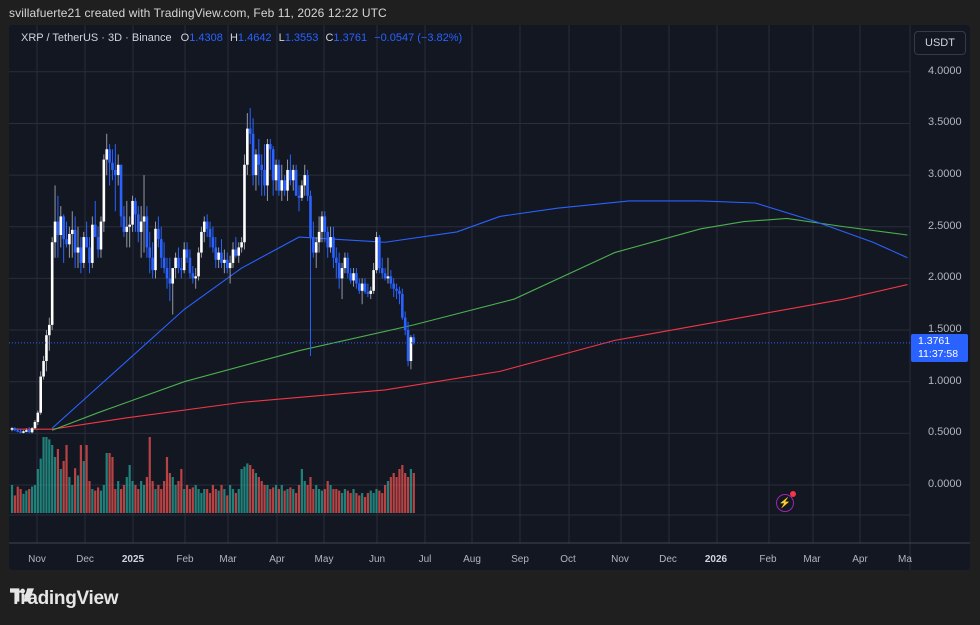 The height and width of the screenshot is (625, 980). Describe the element at coordinates (329, 38) in the screenshot. I see `close-label: C` at that location.